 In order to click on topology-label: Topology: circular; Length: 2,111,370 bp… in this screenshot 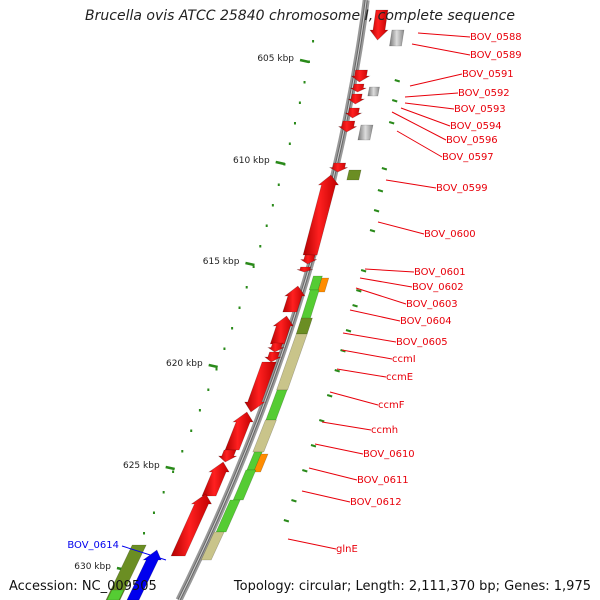, I will do `click(412, 586)`.